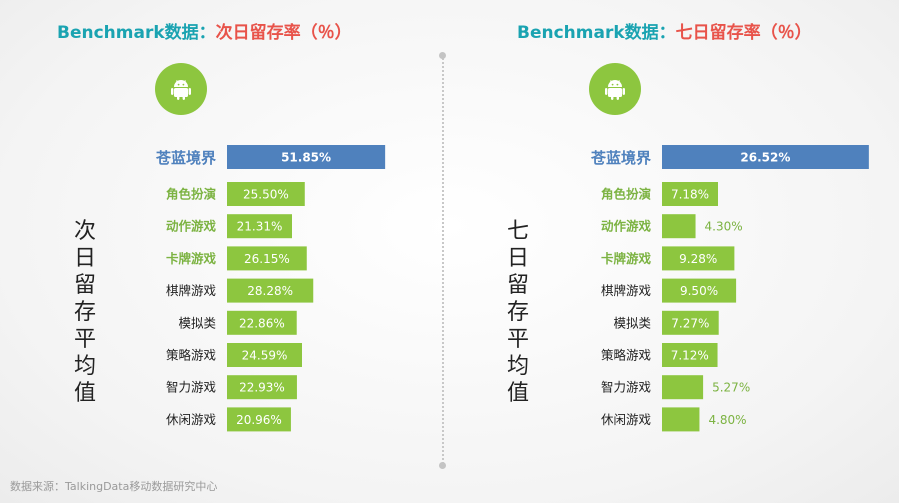 The image size is (899, 503). I want to click on data-label: 25.50%, so click(266, 195).